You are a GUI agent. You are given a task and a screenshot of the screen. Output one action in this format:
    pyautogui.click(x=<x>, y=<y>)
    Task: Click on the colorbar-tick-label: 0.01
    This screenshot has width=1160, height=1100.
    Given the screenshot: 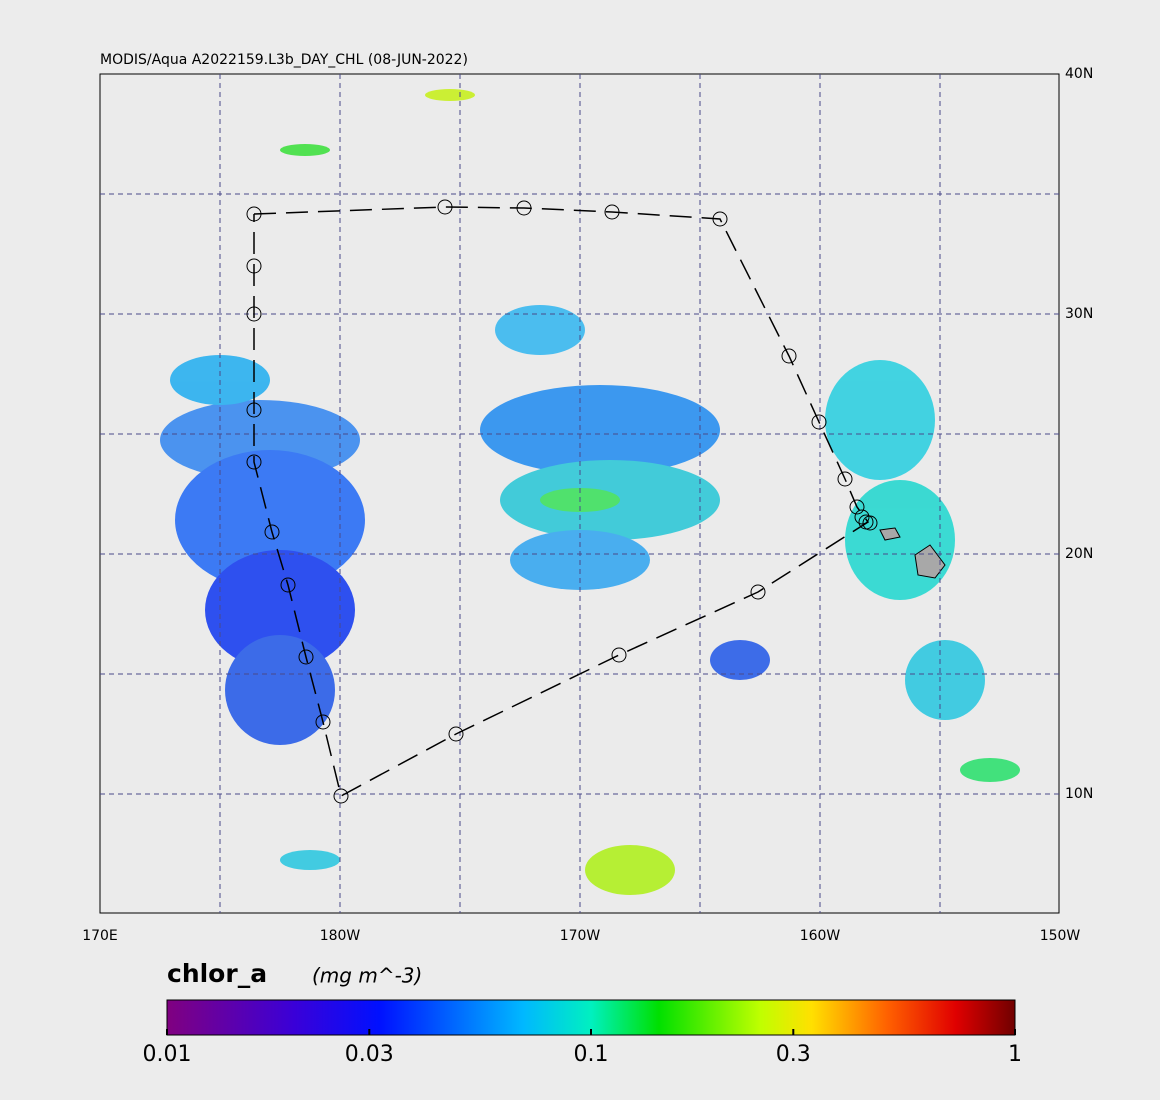 What is the action you would take?
    pyautogui.click(x=167, y=1054)
    